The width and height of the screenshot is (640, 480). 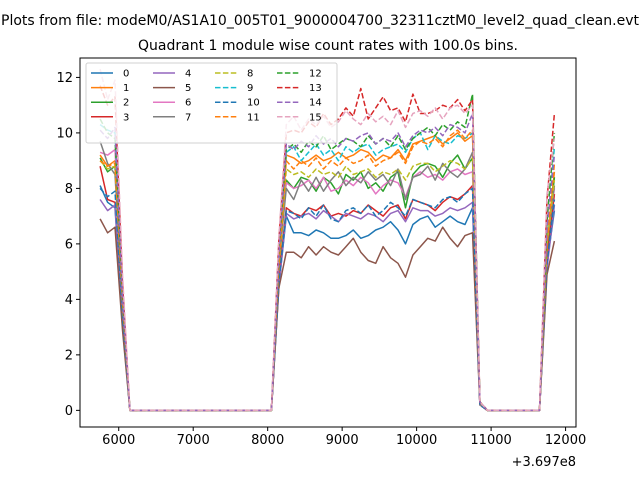 I want to click on x-tick-label: 9000, so click(x=342, y=440).